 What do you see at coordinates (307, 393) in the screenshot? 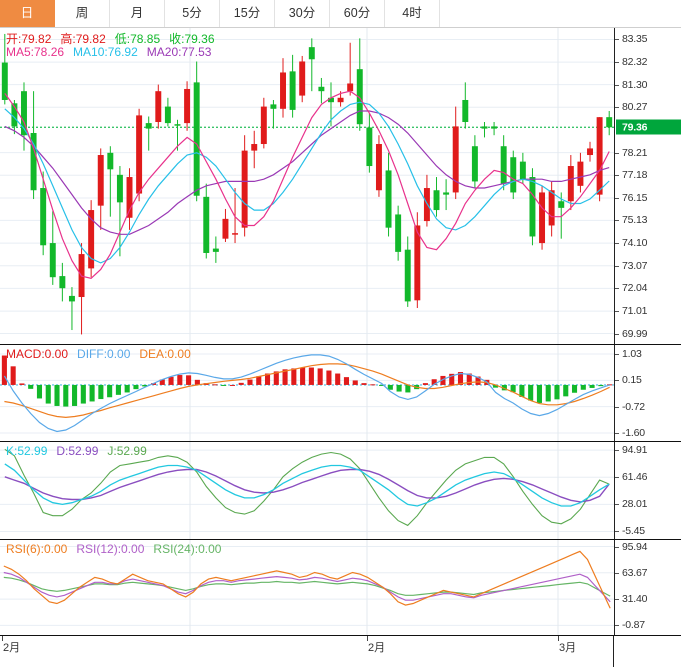
I see `macd-plot-area` at bounding box center [307, 393].